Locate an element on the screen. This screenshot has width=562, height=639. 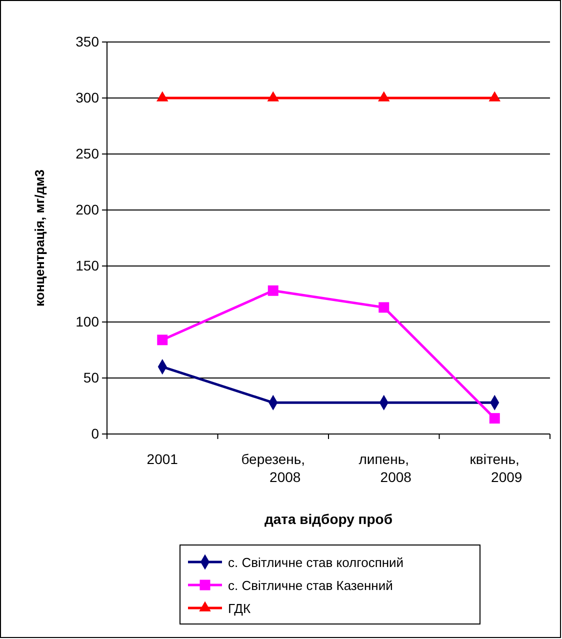
x-tick-label: 2001 is located at coordinates (162, 459).